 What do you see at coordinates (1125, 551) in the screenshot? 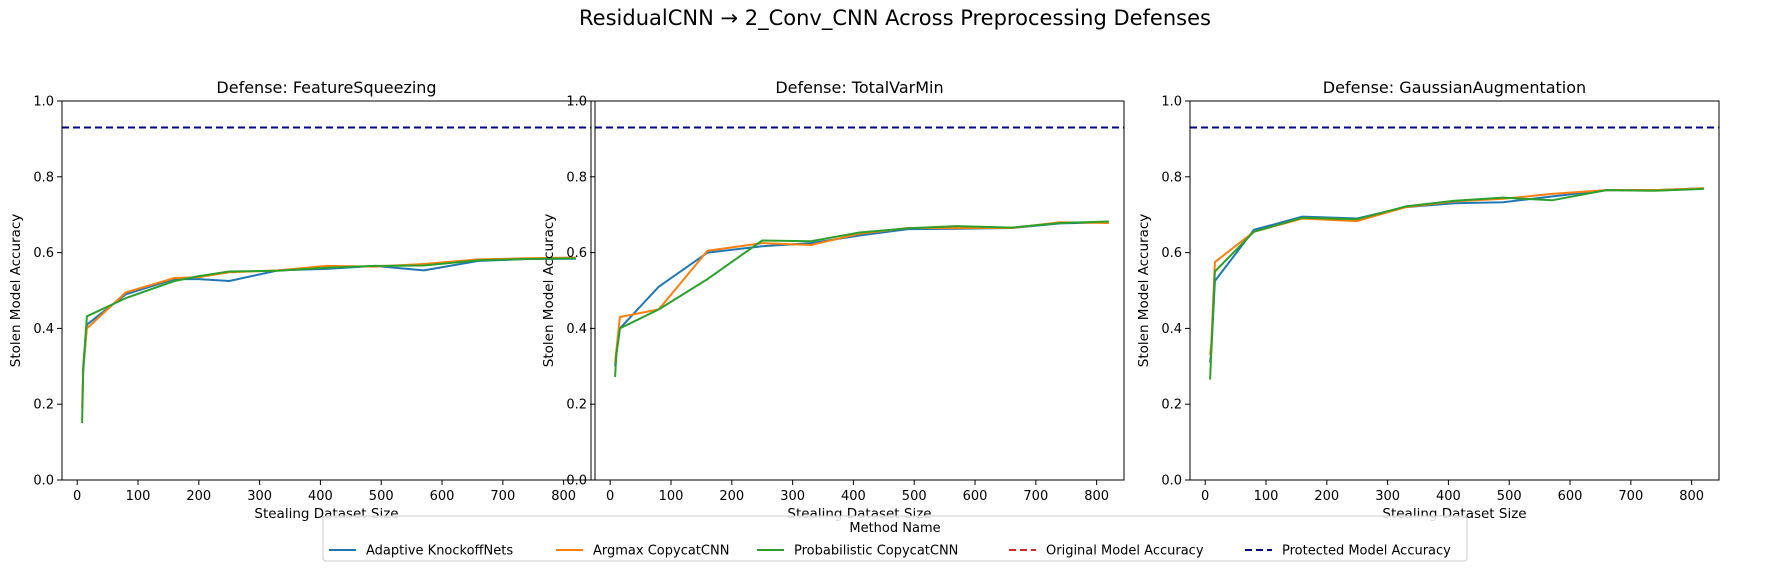
I see `legend-label: Original Model Accuracy` at bounding box center [1125, 551].